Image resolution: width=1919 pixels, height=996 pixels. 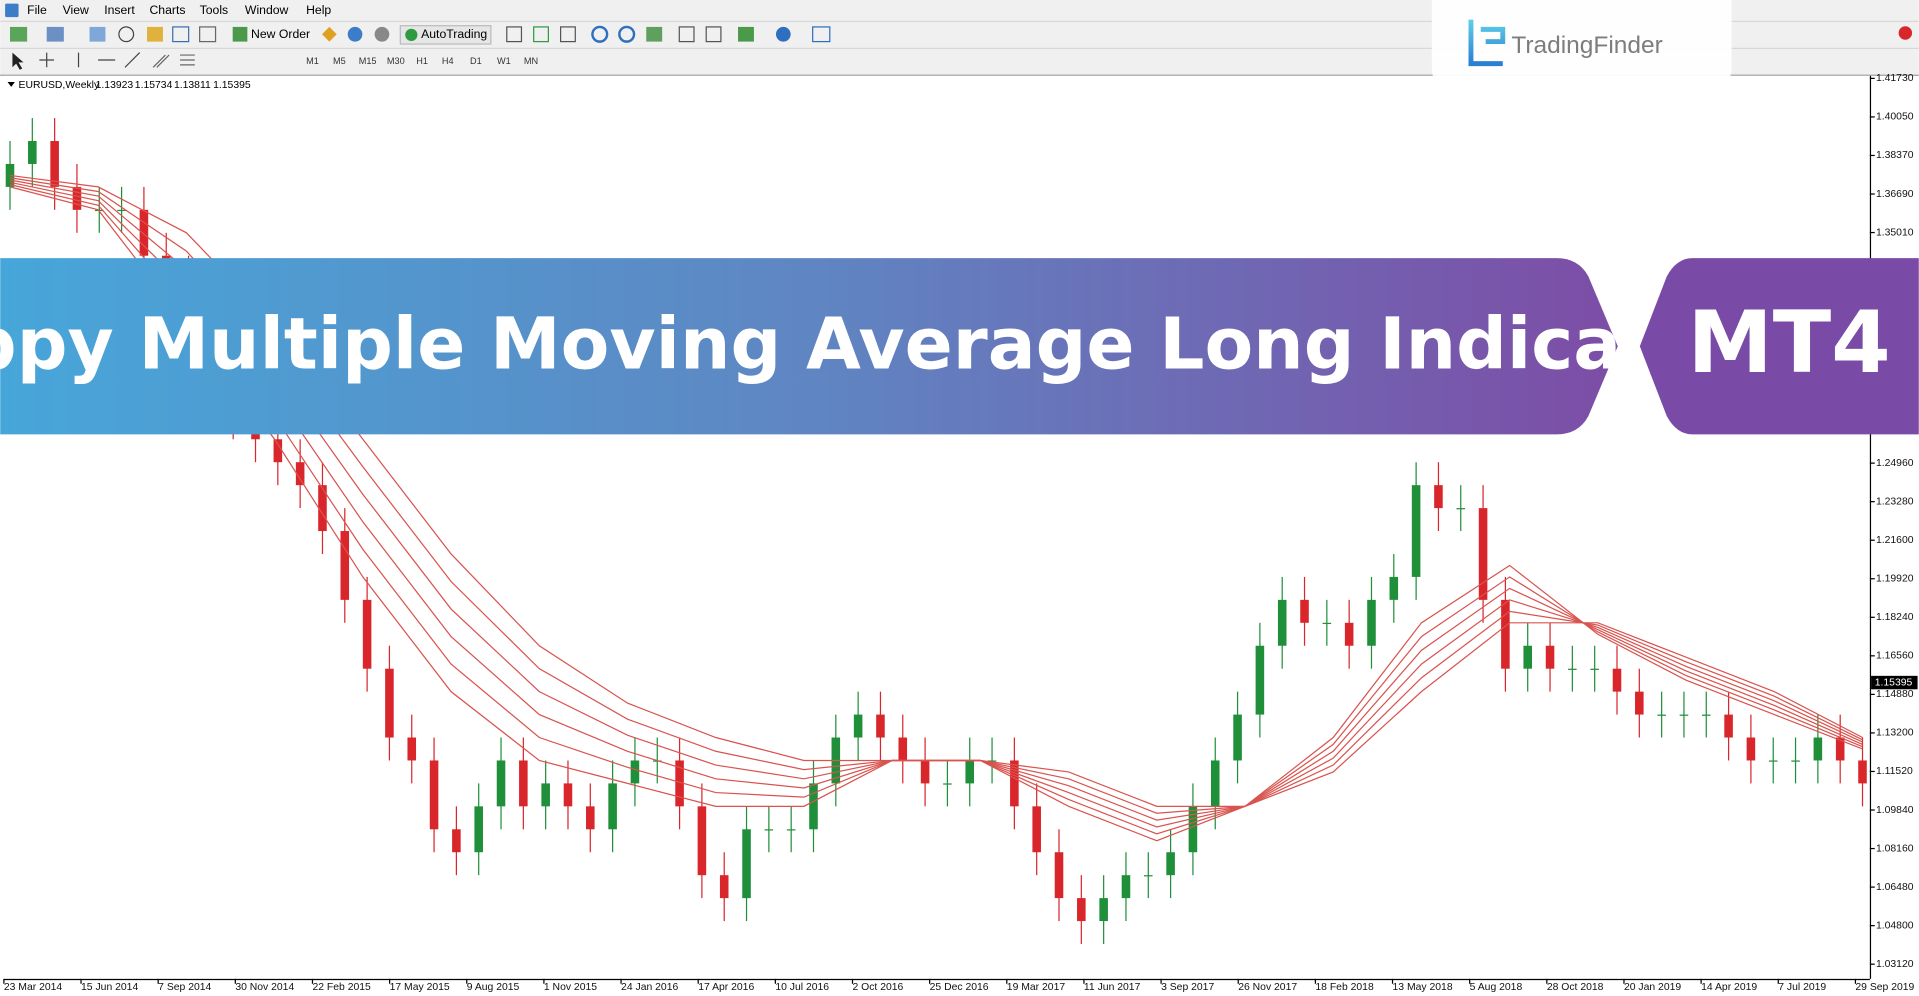 What do you see at coordinates (167, 10) in the screenshot?
I see `menu-item: Charts` at bounding box center [167, 10].